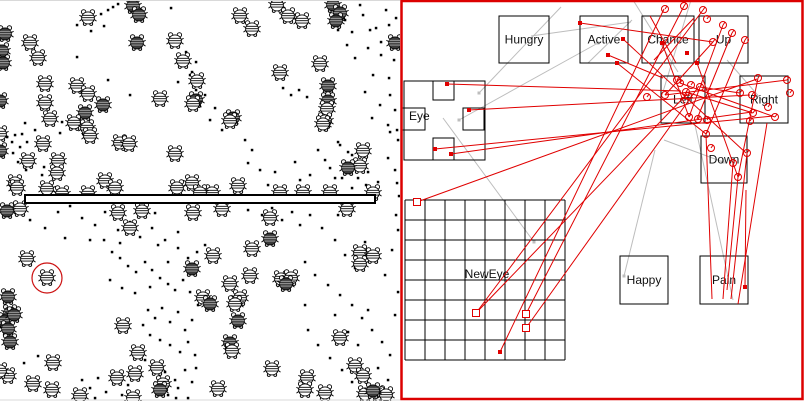 This screenshot has height=401, width=804. Describe the element at coordinates (724, 159) in the screenshot. I see `node-box-down` at that location.